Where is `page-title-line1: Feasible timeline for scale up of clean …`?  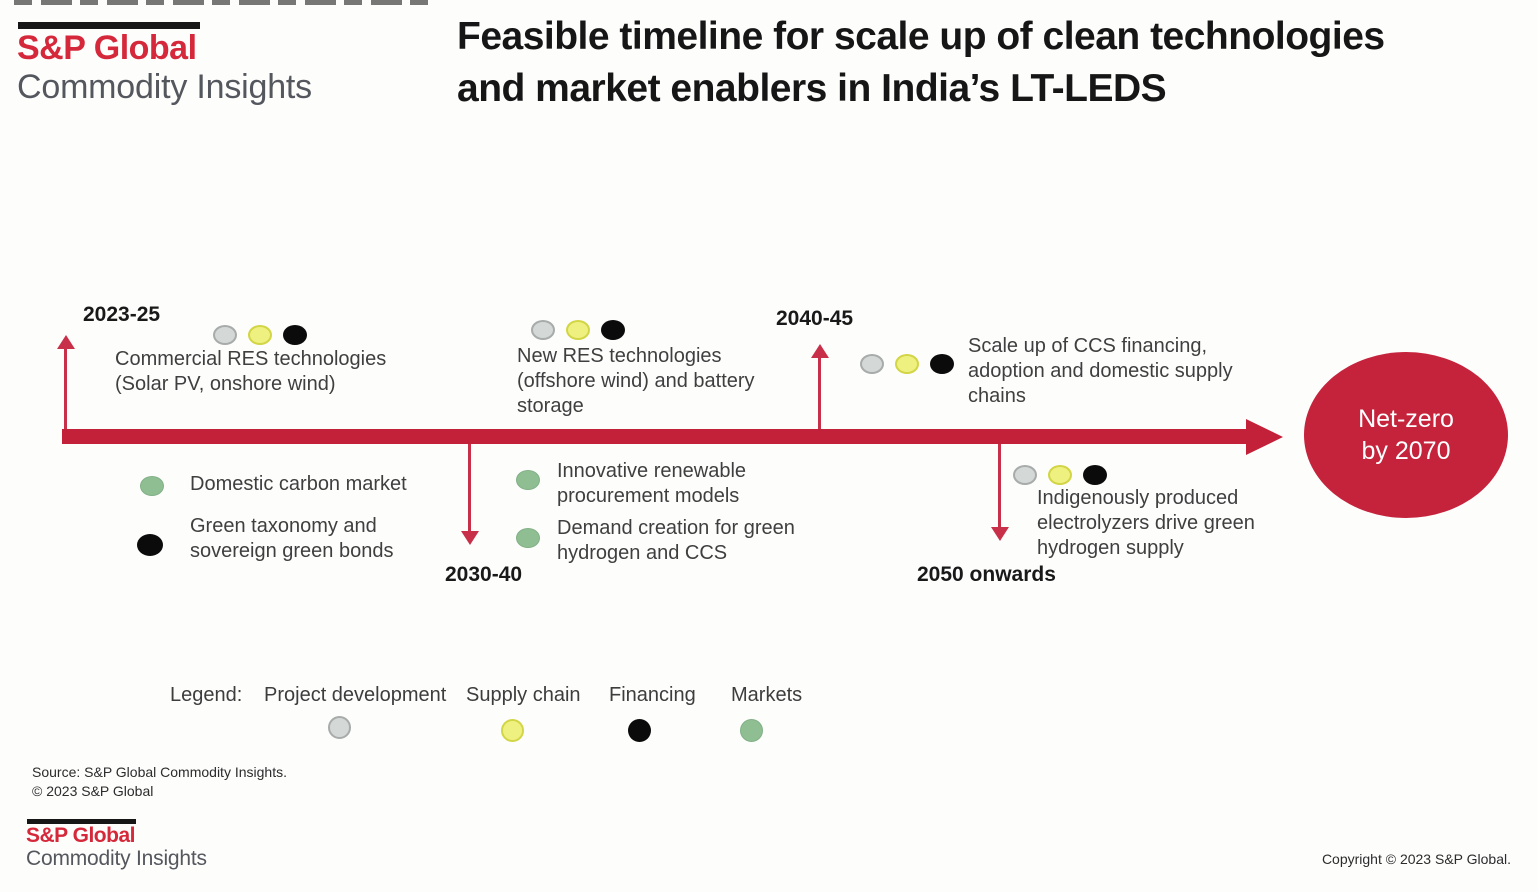
page-title-line1: Feasible timeline for scale up of clean … is located at coordinates (921, 36).